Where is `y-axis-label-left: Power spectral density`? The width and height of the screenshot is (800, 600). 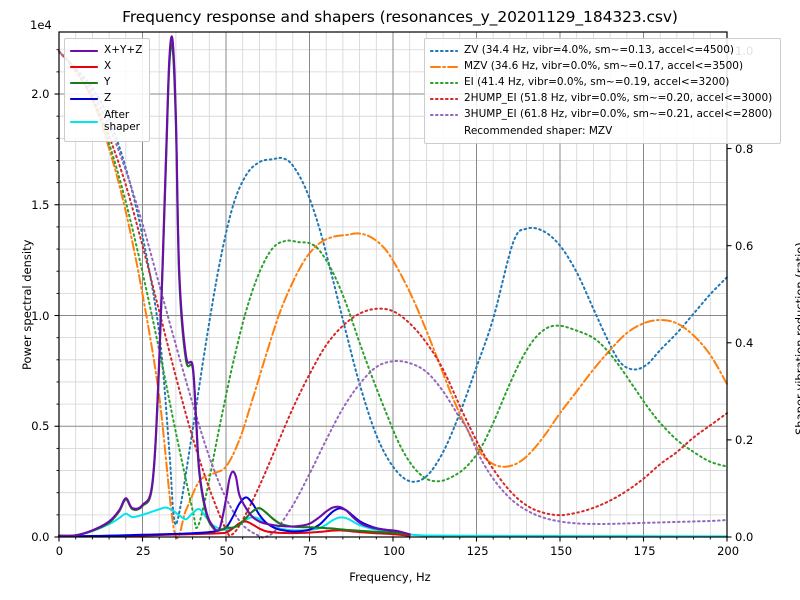 y-axis-label-left: Power spectral density is located at coordinates (27, 304).